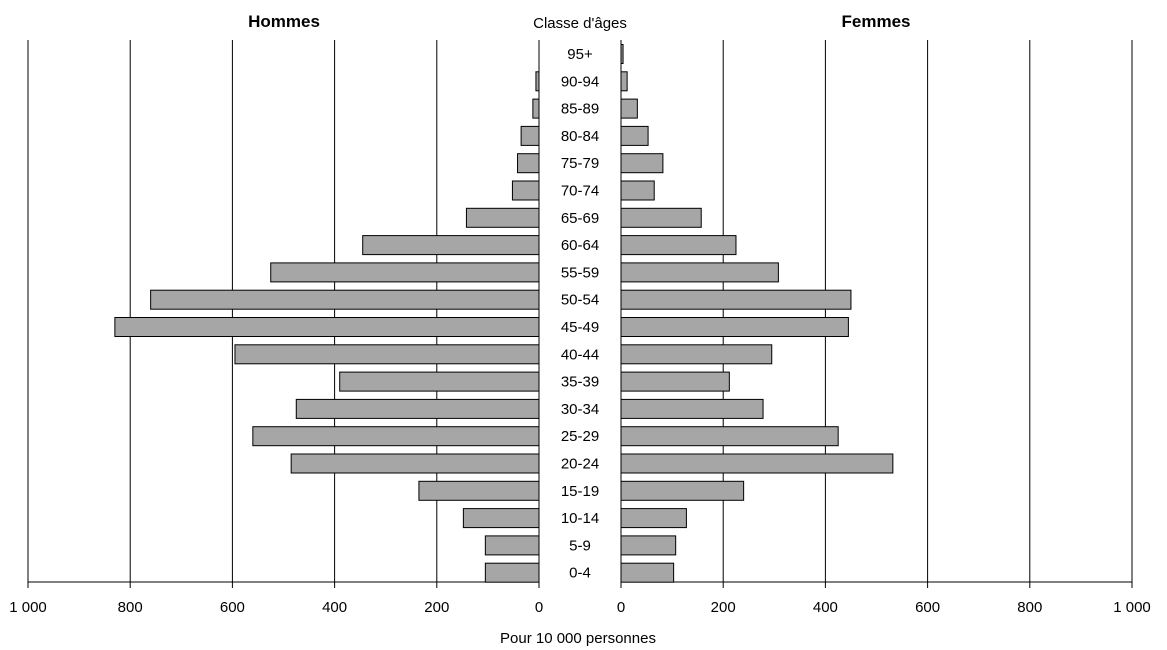 The height and width of the screenshot is (650, 1167). Describe the element at coordinates (580, 382) in the screenshot. I see `age-label-35-39: 35-39` at that location.